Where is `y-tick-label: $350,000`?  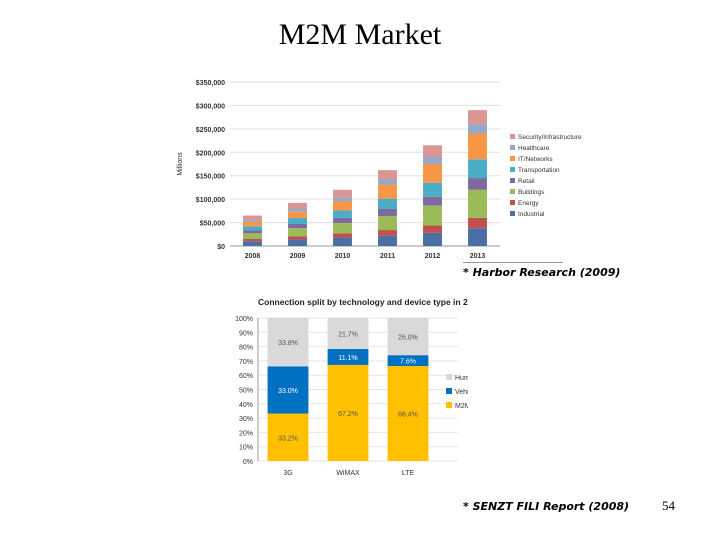 y-tick-label: $350,000 is located at coordinates (210, 83).